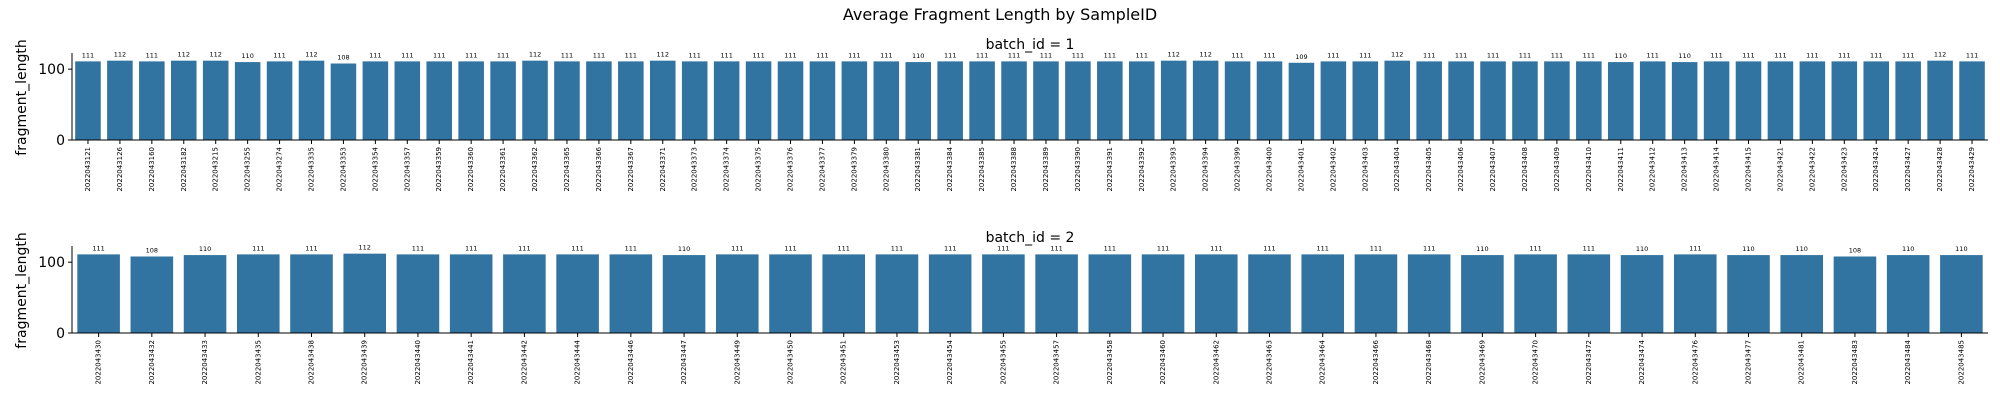  What do you see at coordinates (1057, 362) in the screenshot?
I see `x-tick-label: 2022043457` at bounding box center [1057, 362].